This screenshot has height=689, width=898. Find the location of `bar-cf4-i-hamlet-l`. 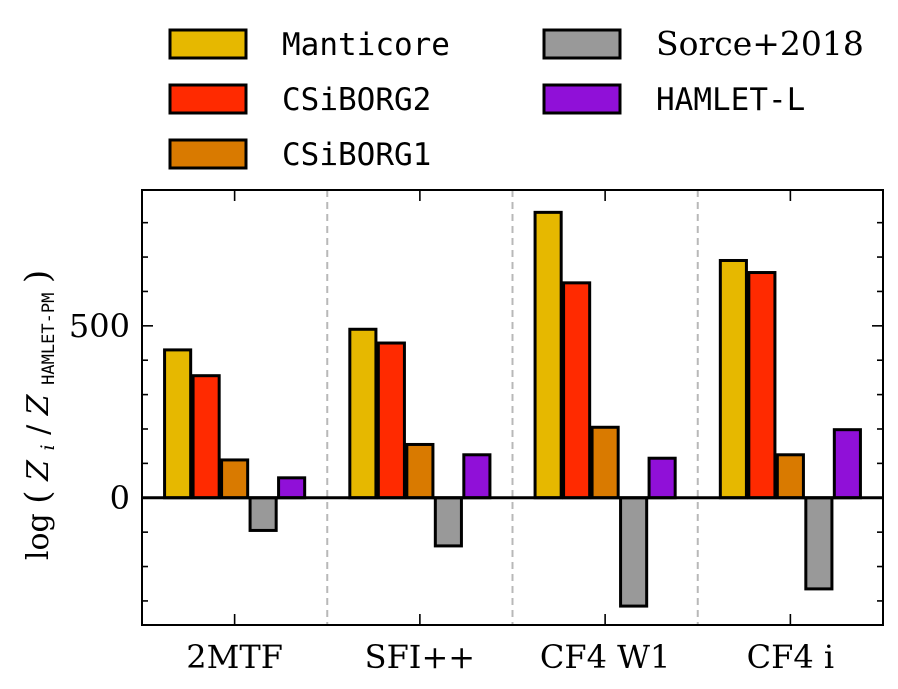

bar-cf4-i-hamlet-l is located at coordinates (847, 464).